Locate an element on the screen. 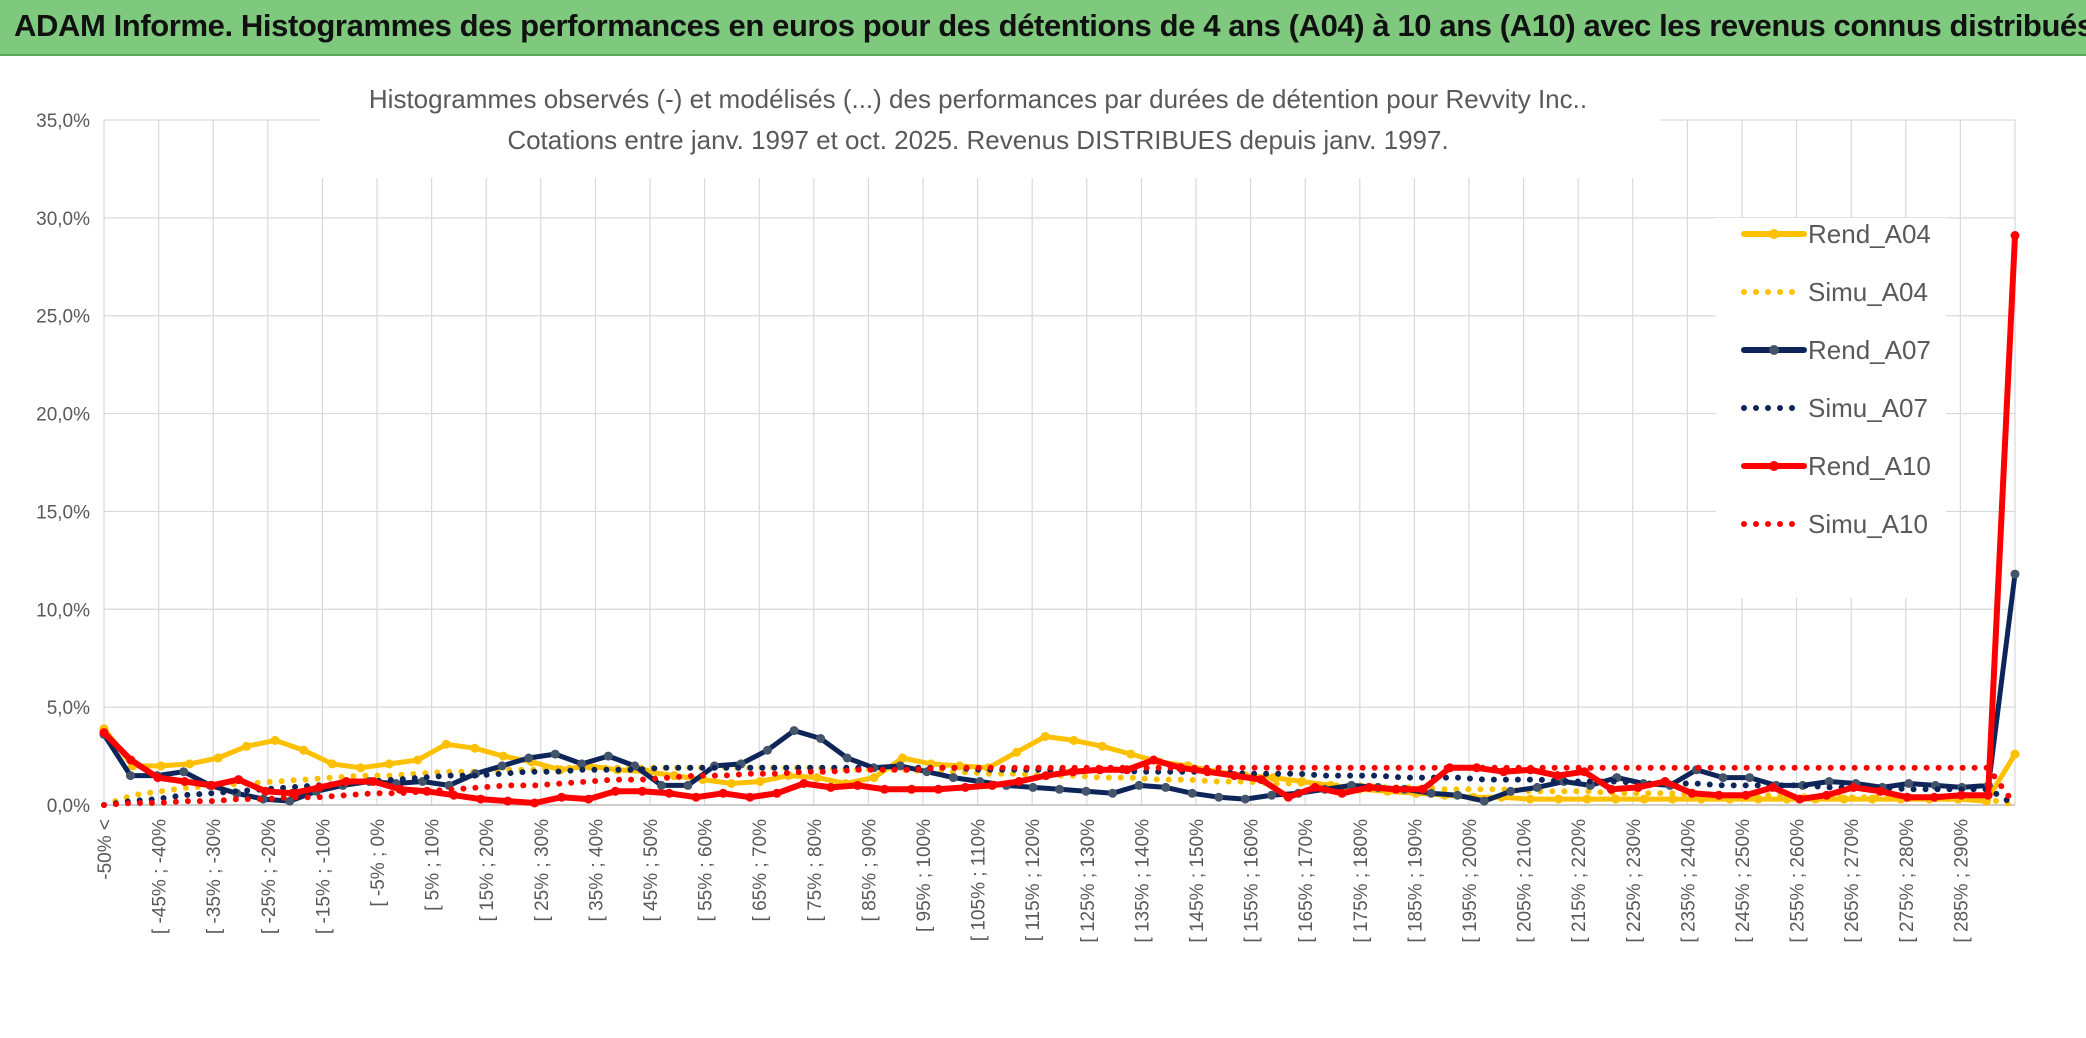  x-tick-label: [ -15% ; -10% is located at coordinates (323, 876).